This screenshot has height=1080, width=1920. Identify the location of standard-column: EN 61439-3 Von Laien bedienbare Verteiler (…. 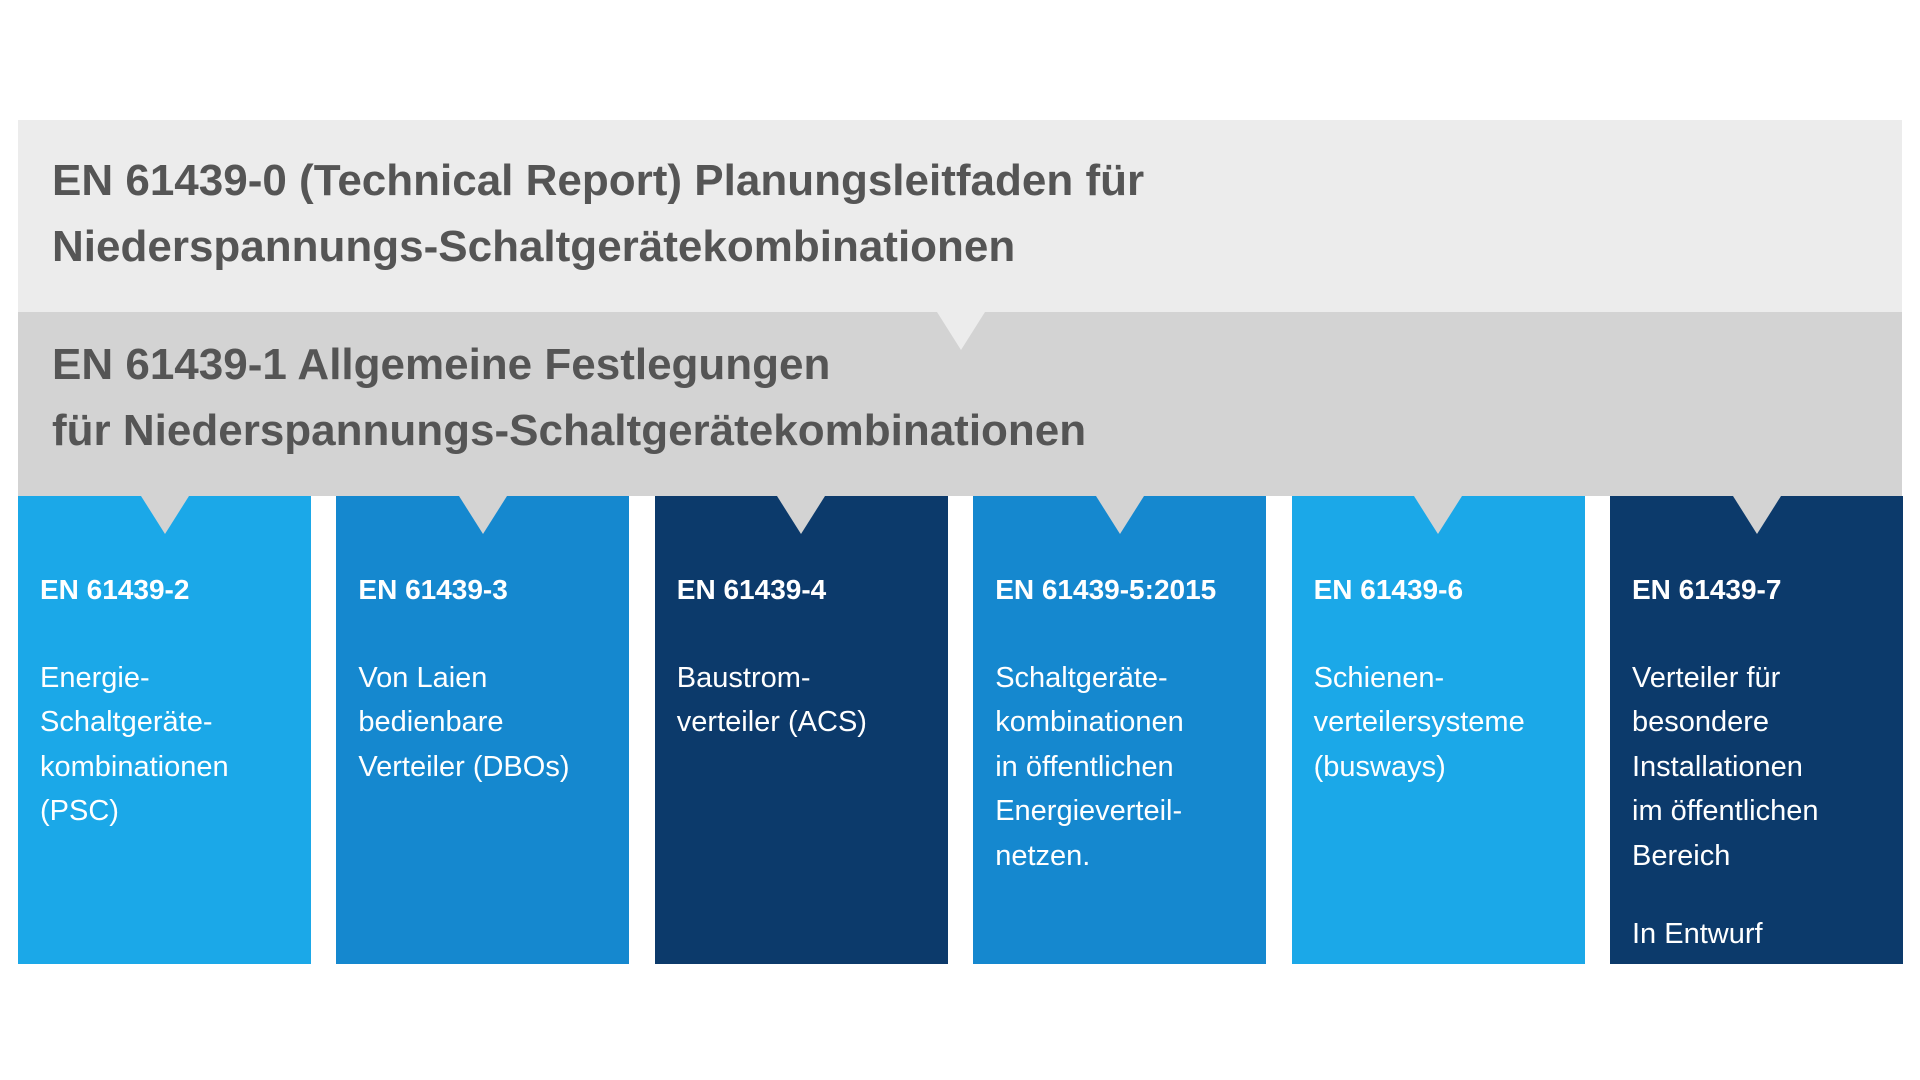
(483, 730).